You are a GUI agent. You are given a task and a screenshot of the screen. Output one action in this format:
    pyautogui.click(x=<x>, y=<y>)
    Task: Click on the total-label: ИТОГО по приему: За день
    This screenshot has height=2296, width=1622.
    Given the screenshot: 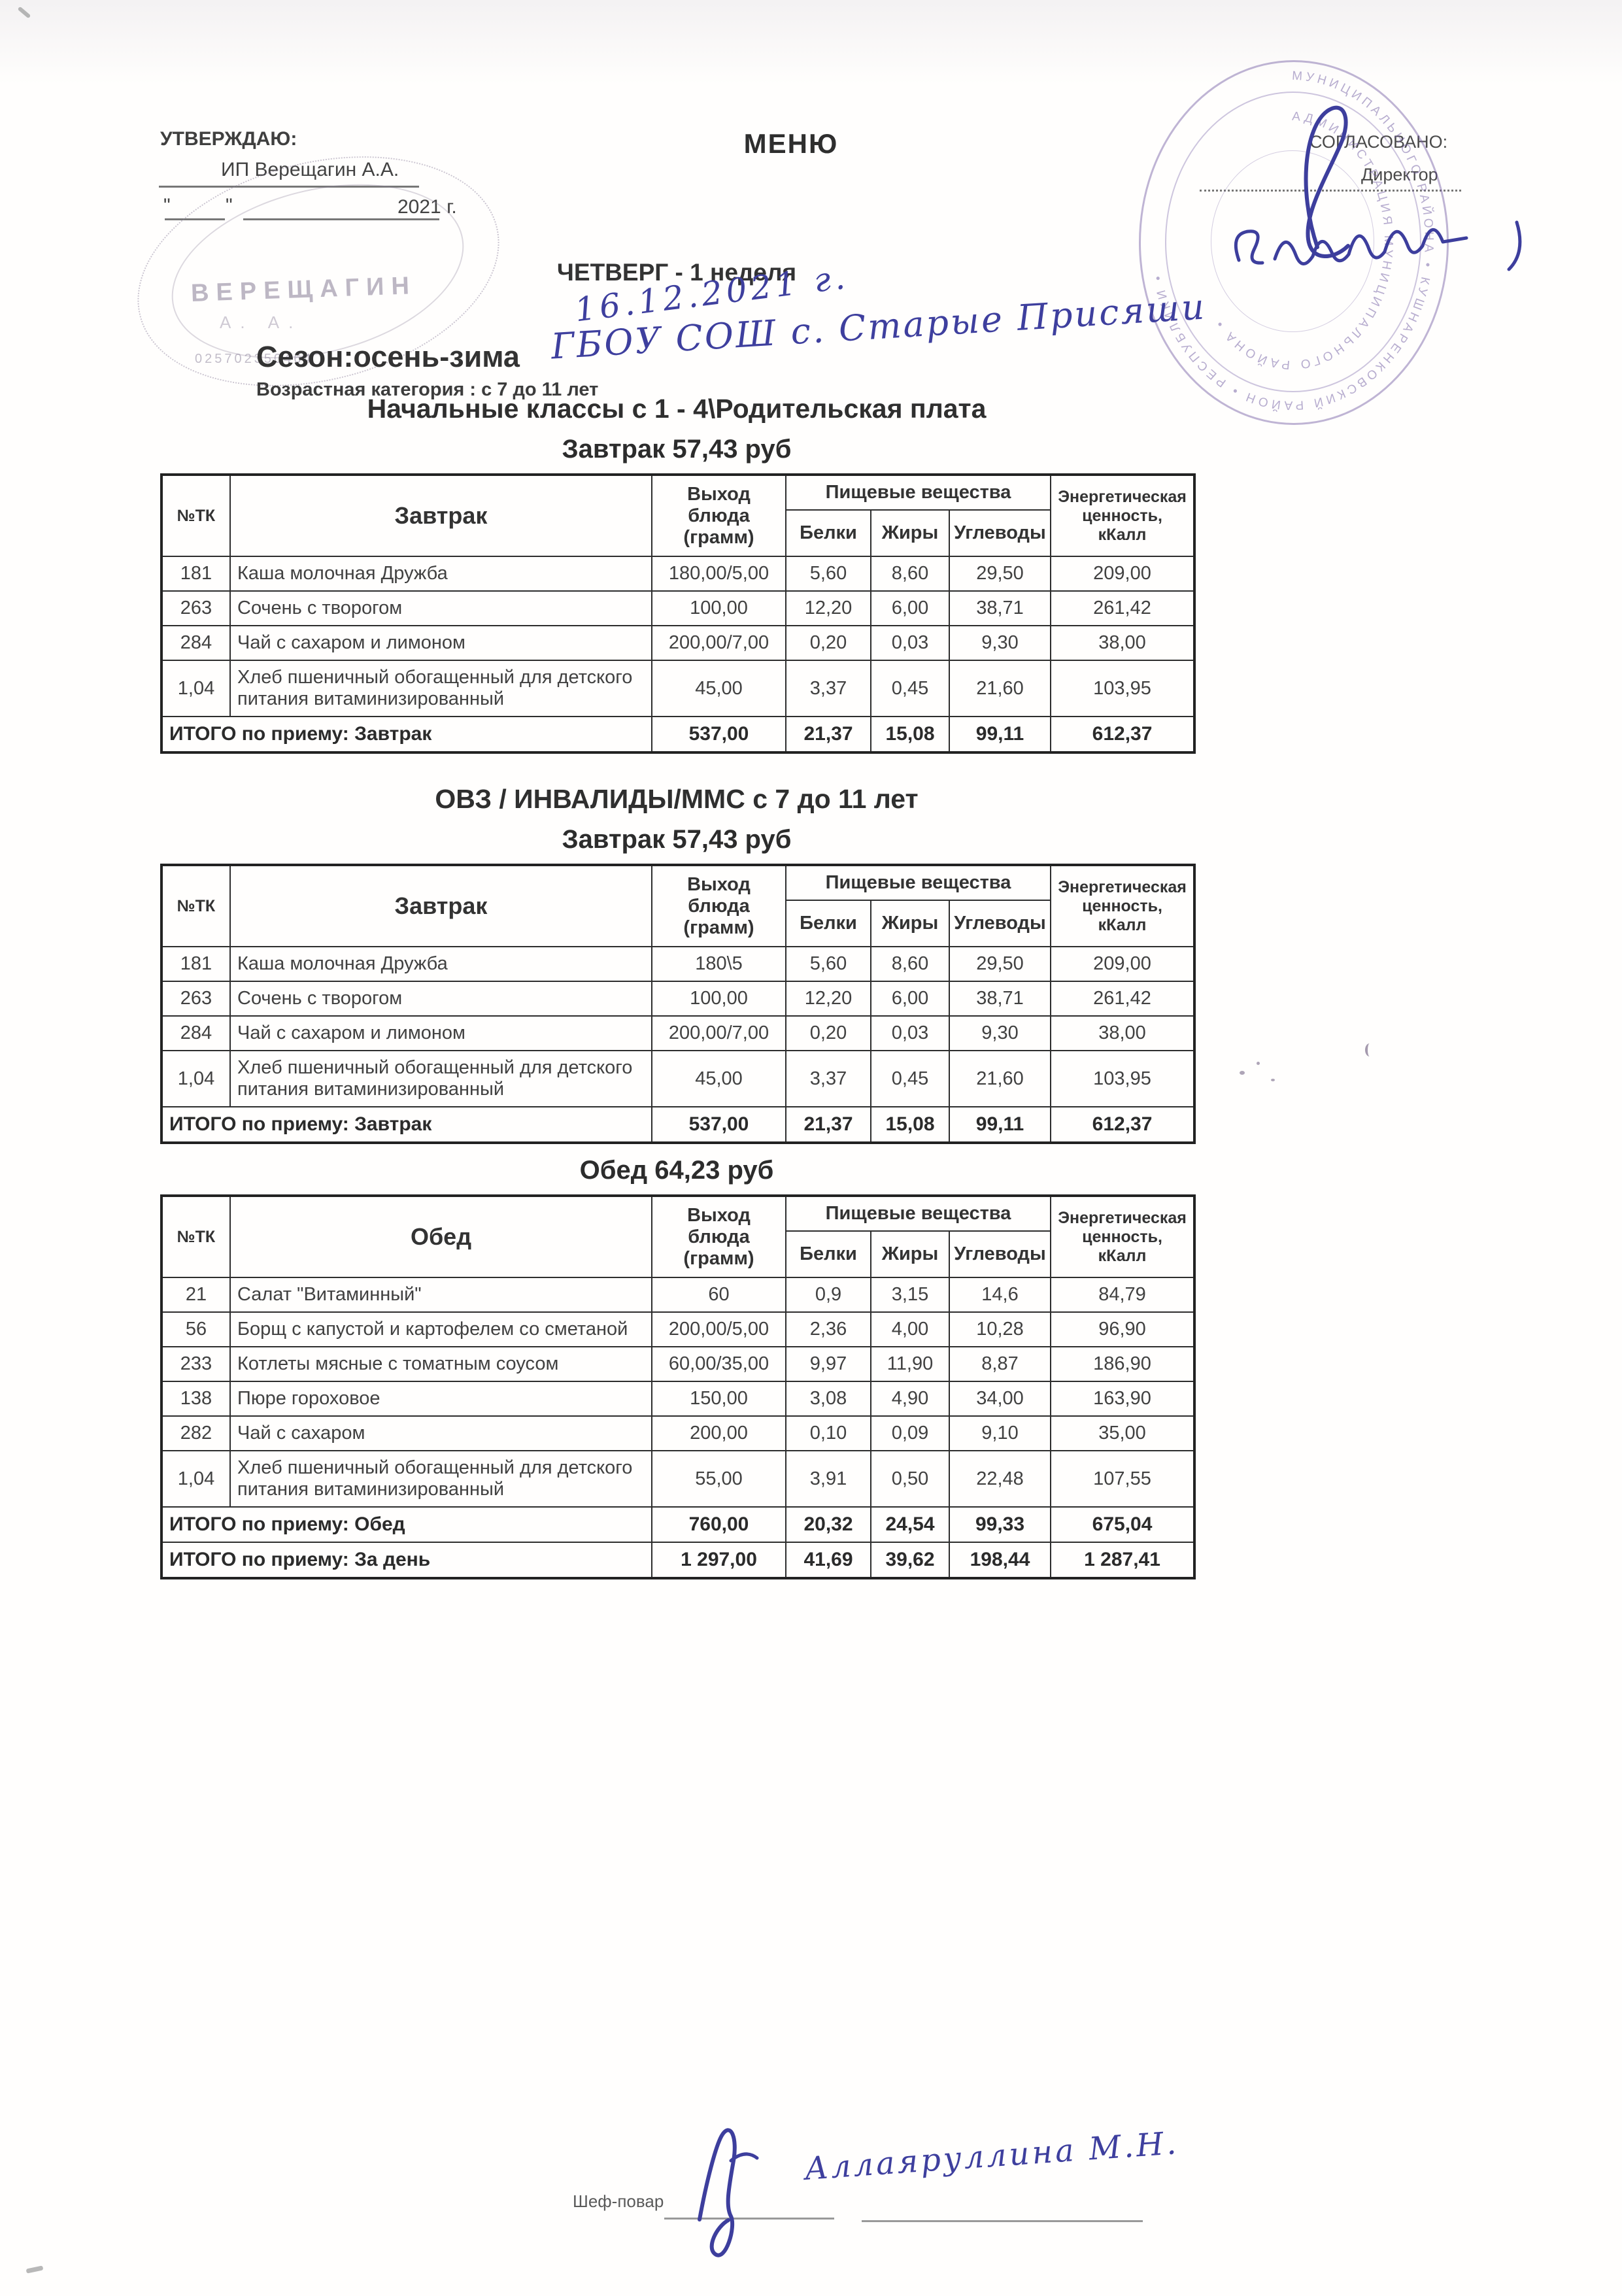 What is the action you would take?
    pyautogui.click(x=406, y=1561)
    